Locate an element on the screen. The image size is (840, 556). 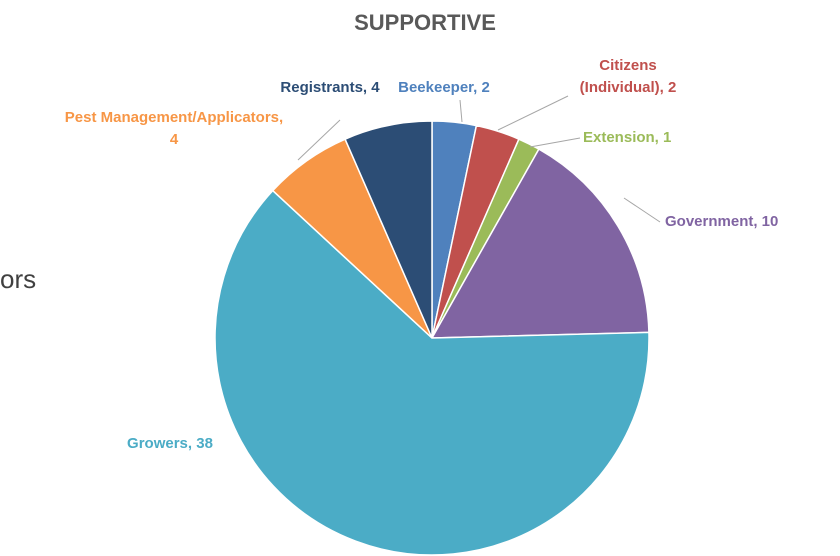
leader-lines is located at coordinates (479, 159).